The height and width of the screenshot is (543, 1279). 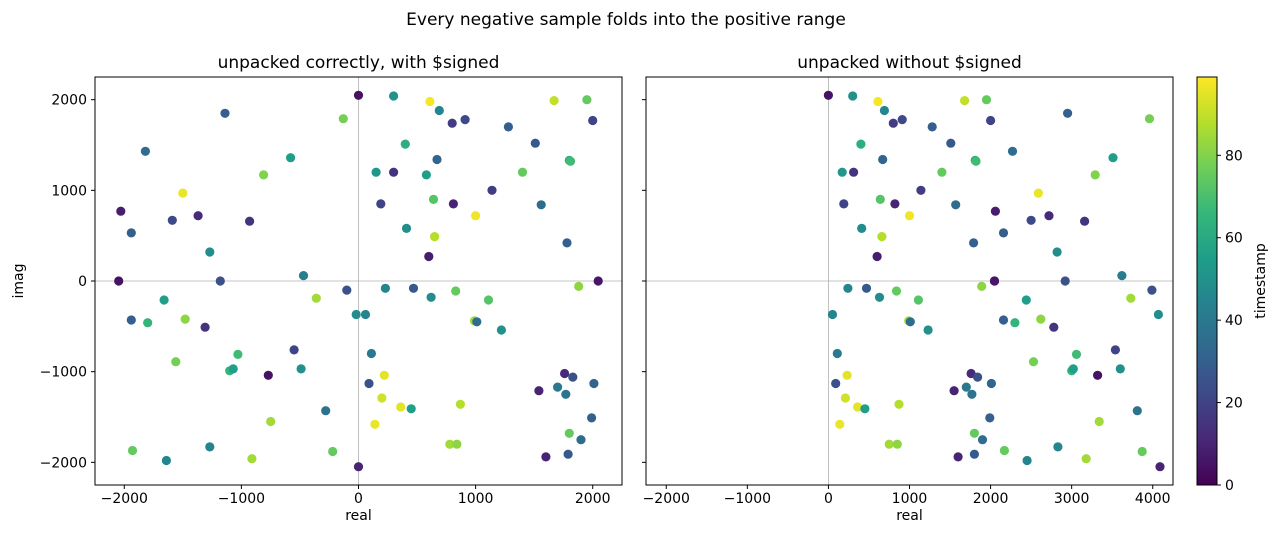 What do you see at coordinates (359, 63) in the screenshot?
I see `panel-title: unpacked correctly, with $signed` at bounding box center [359, 63].